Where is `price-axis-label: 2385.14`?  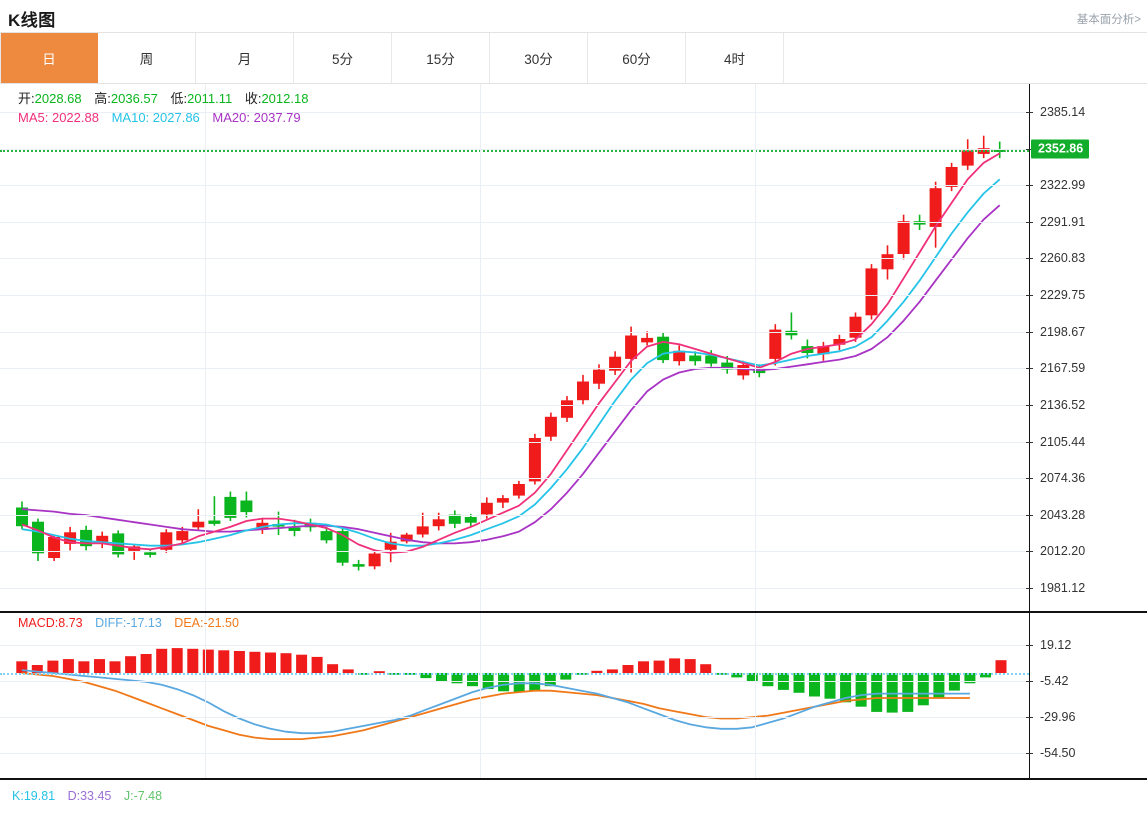
price-axis-label: 2385.14 is located at coordinates (1063, 112).